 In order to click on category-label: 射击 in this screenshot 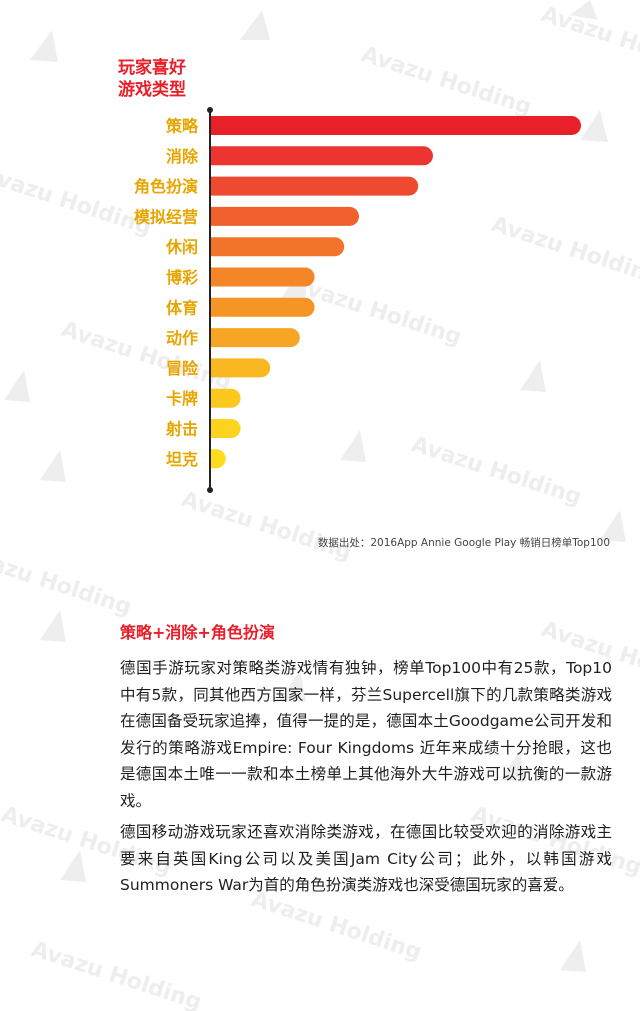, I will do `click(181, 429)`.